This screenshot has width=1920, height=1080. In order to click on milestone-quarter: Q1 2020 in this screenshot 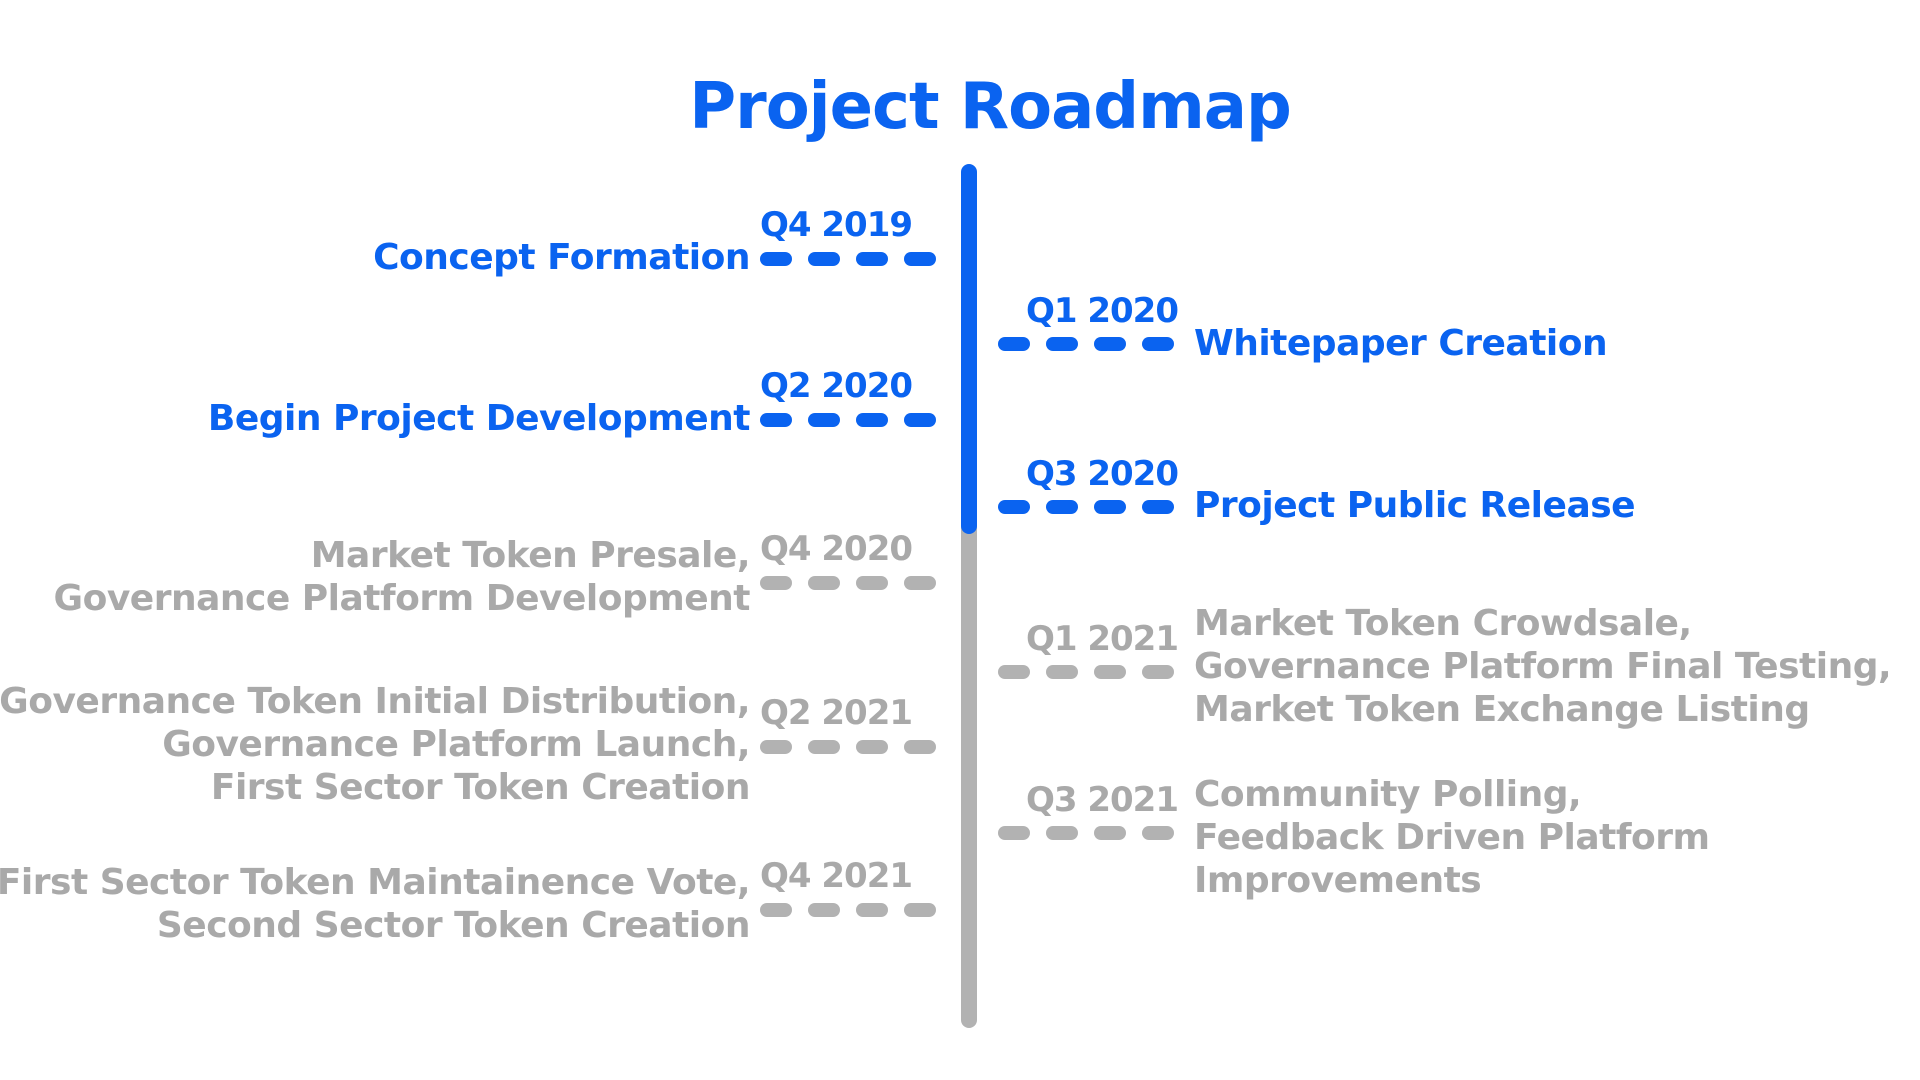, I will do `click(1102, 311)`.